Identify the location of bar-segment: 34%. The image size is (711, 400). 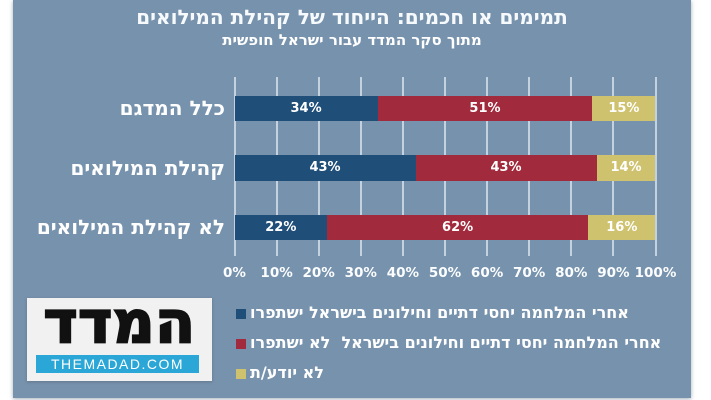
(306, 108).